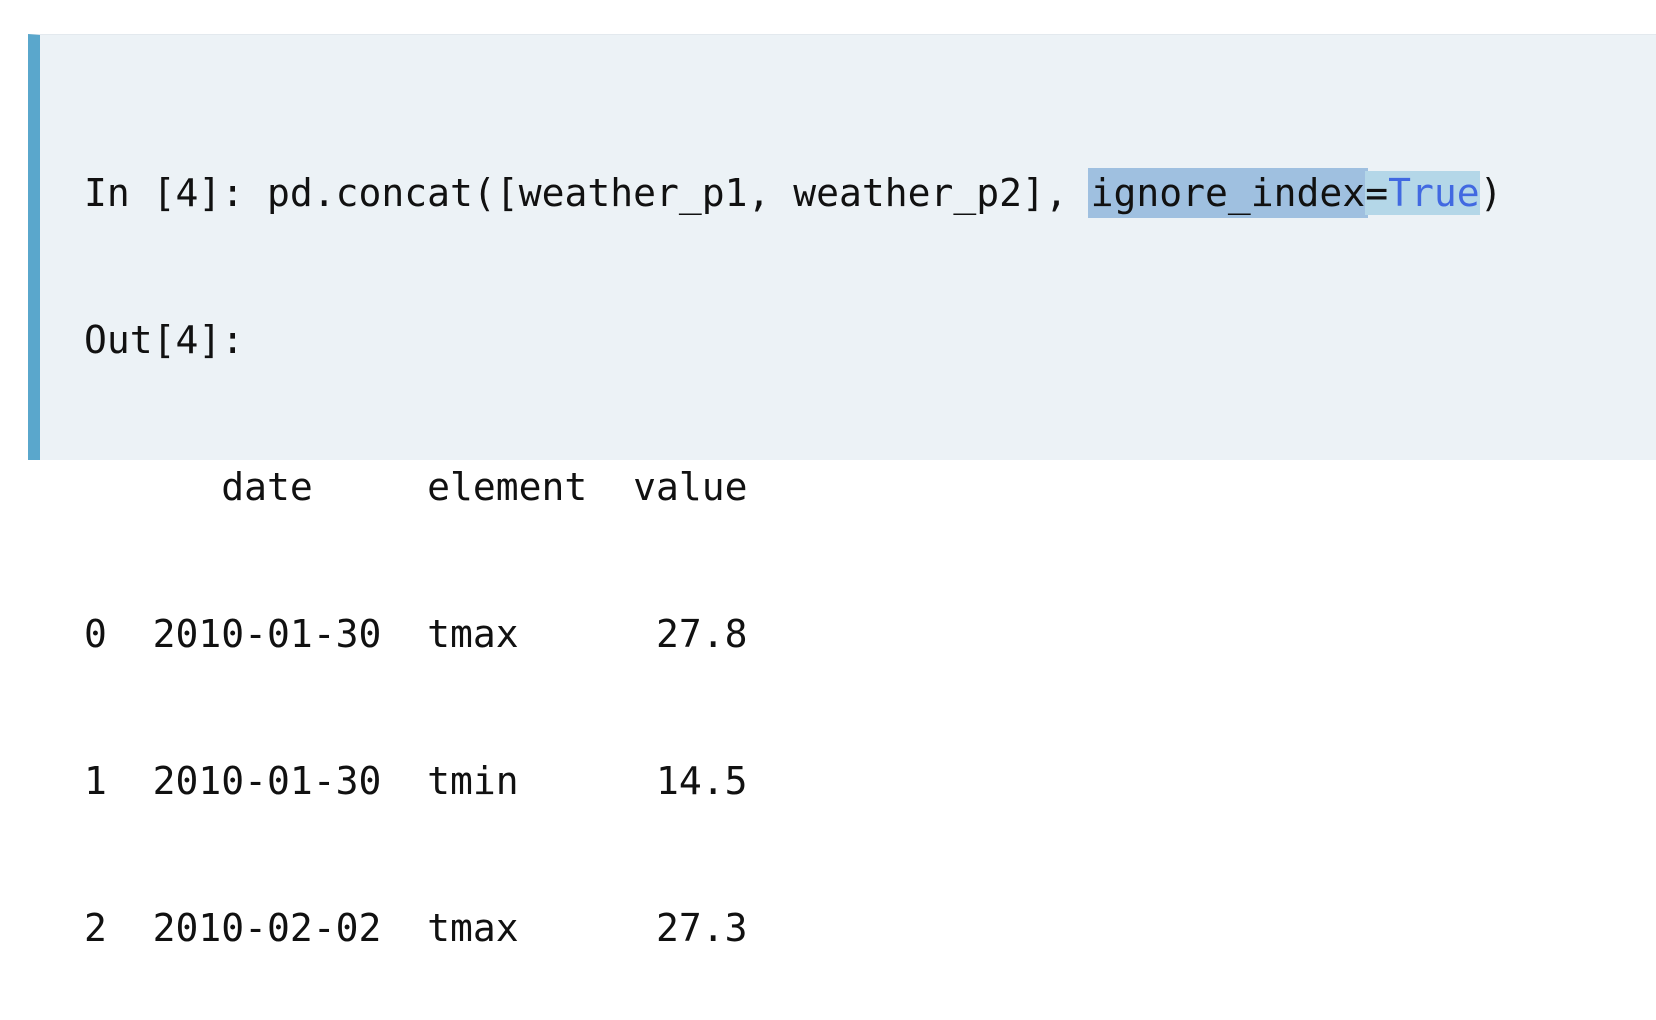 The image size is (1656, 1020). Describe the element at coordinates (1228, 193) in the screenshot. I see `selected-kwarg-name: ignore_index` at that location.